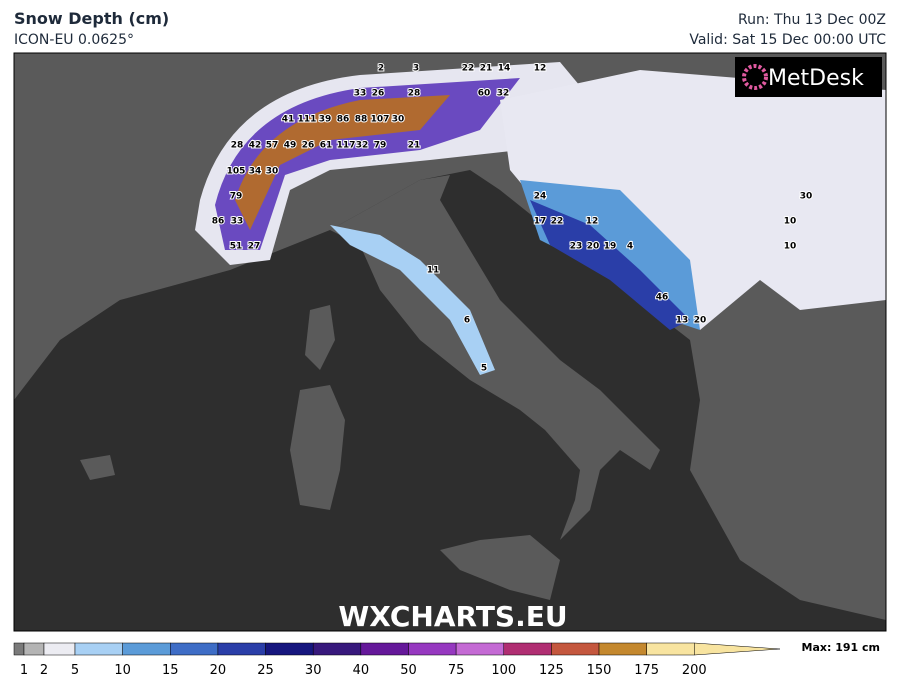 Image resolution: width=900 pixels, height=695 pixels. What do you see at coordinates (317, 447) in the screenshot?
I see `sardinia` at bounding box center [317, 447].